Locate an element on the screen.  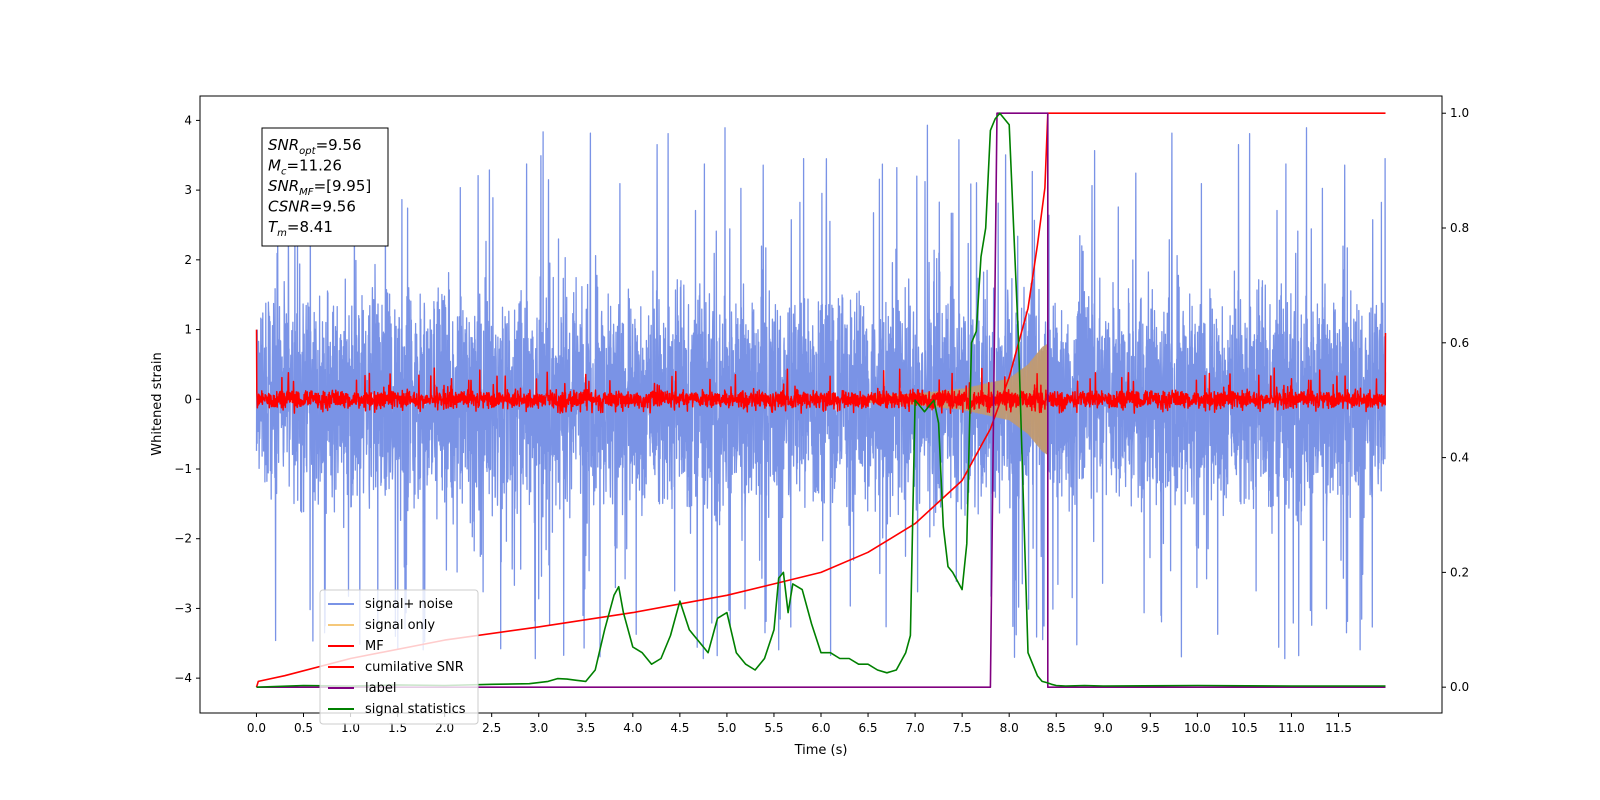
y-tick-label: 1 is located at coordinates (188, 330).